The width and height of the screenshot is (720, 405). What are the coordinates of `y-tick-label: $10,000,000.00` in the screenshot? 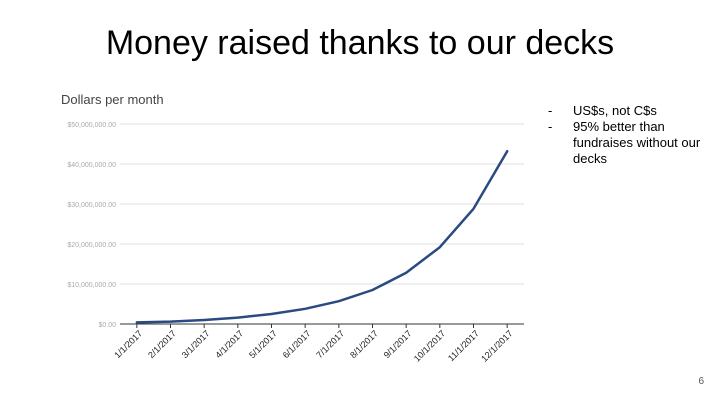 It's located at (91, 285).